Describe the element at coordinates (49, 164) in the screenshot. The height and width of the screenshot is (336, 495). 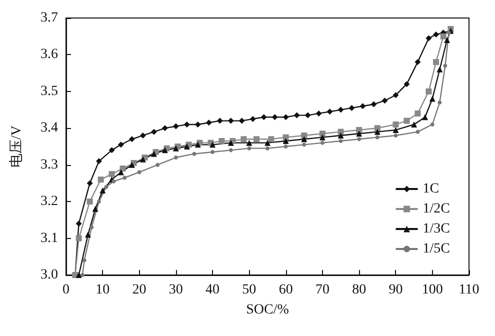
I see `y-tick-label: 3.3` at that location.